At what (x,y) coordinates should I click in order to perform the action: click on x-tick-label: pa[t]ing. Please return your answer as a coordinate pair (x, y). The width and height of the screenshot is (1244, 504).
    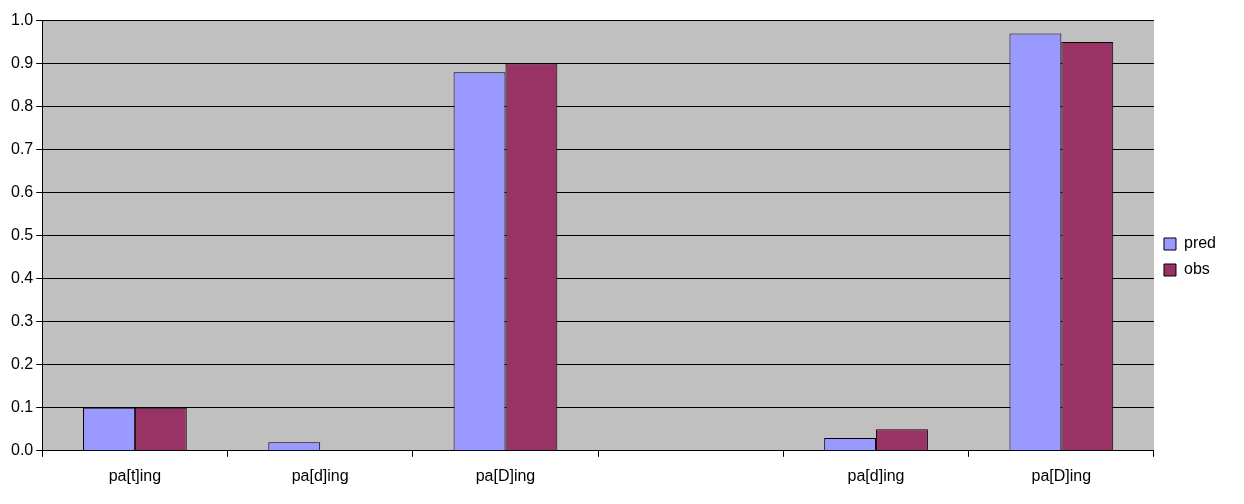
    Looking at the image, I should click on (135, 475).